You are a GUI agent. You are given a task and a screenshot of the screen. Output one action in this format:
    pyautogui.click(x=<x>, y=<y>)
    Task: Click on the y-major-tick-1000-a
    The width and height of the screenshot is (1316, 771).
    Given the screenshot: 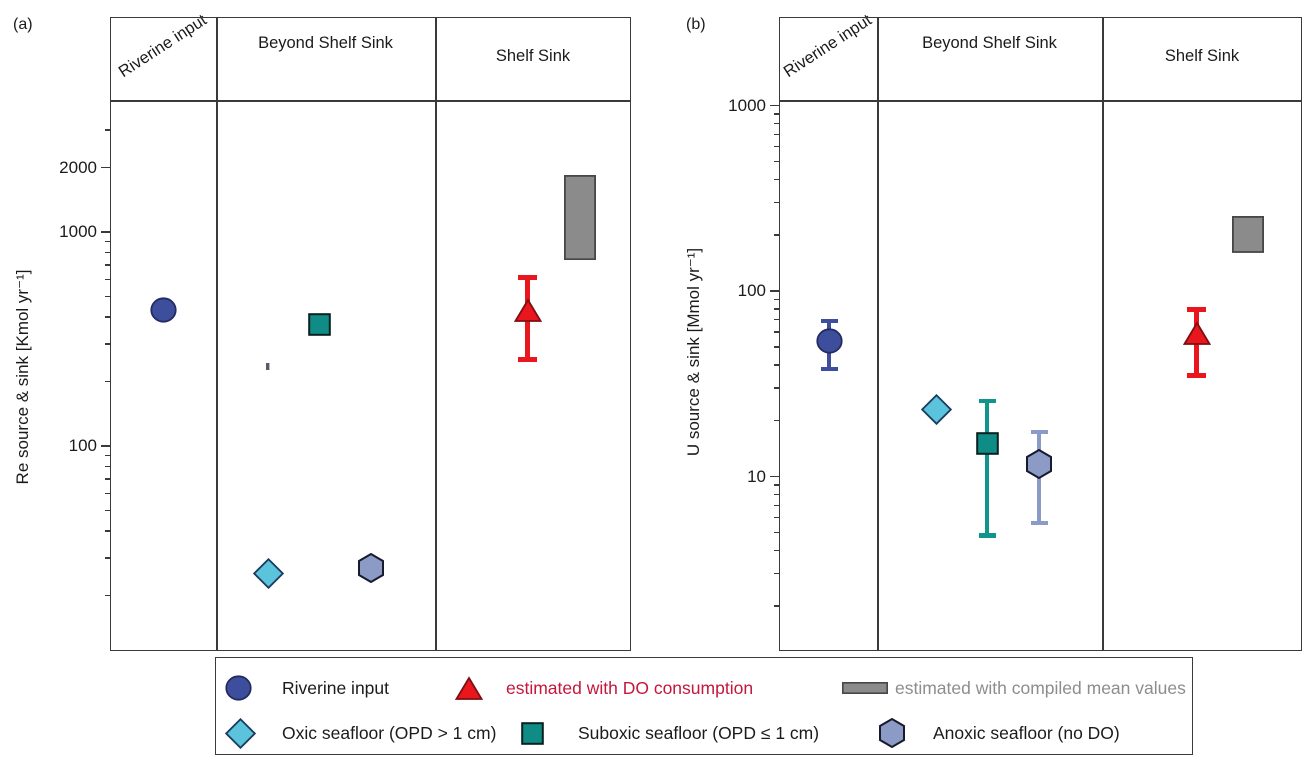 What is the action you would take?
    pyautogui.click(x=105, y=232)
    